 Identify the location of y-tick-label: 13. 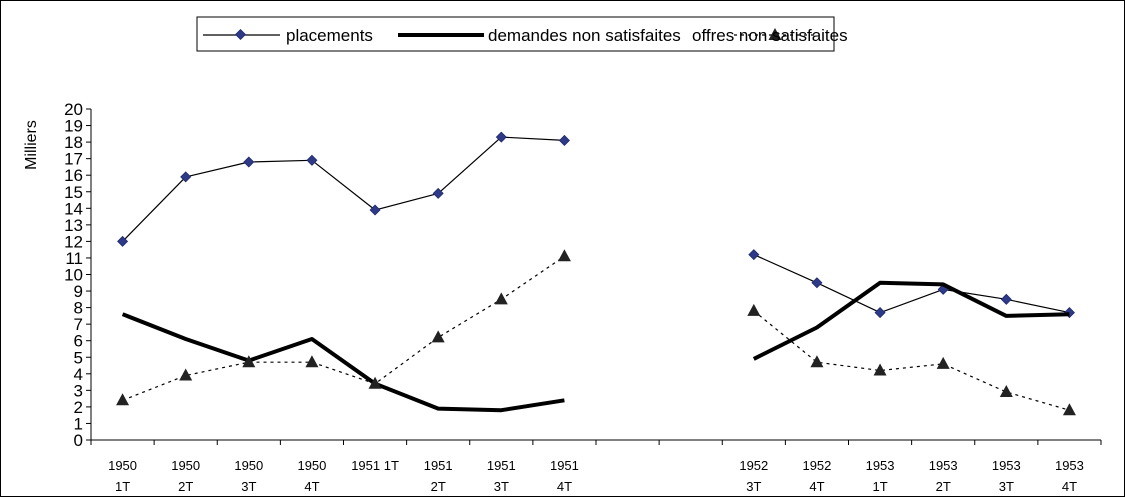
(73, 225).